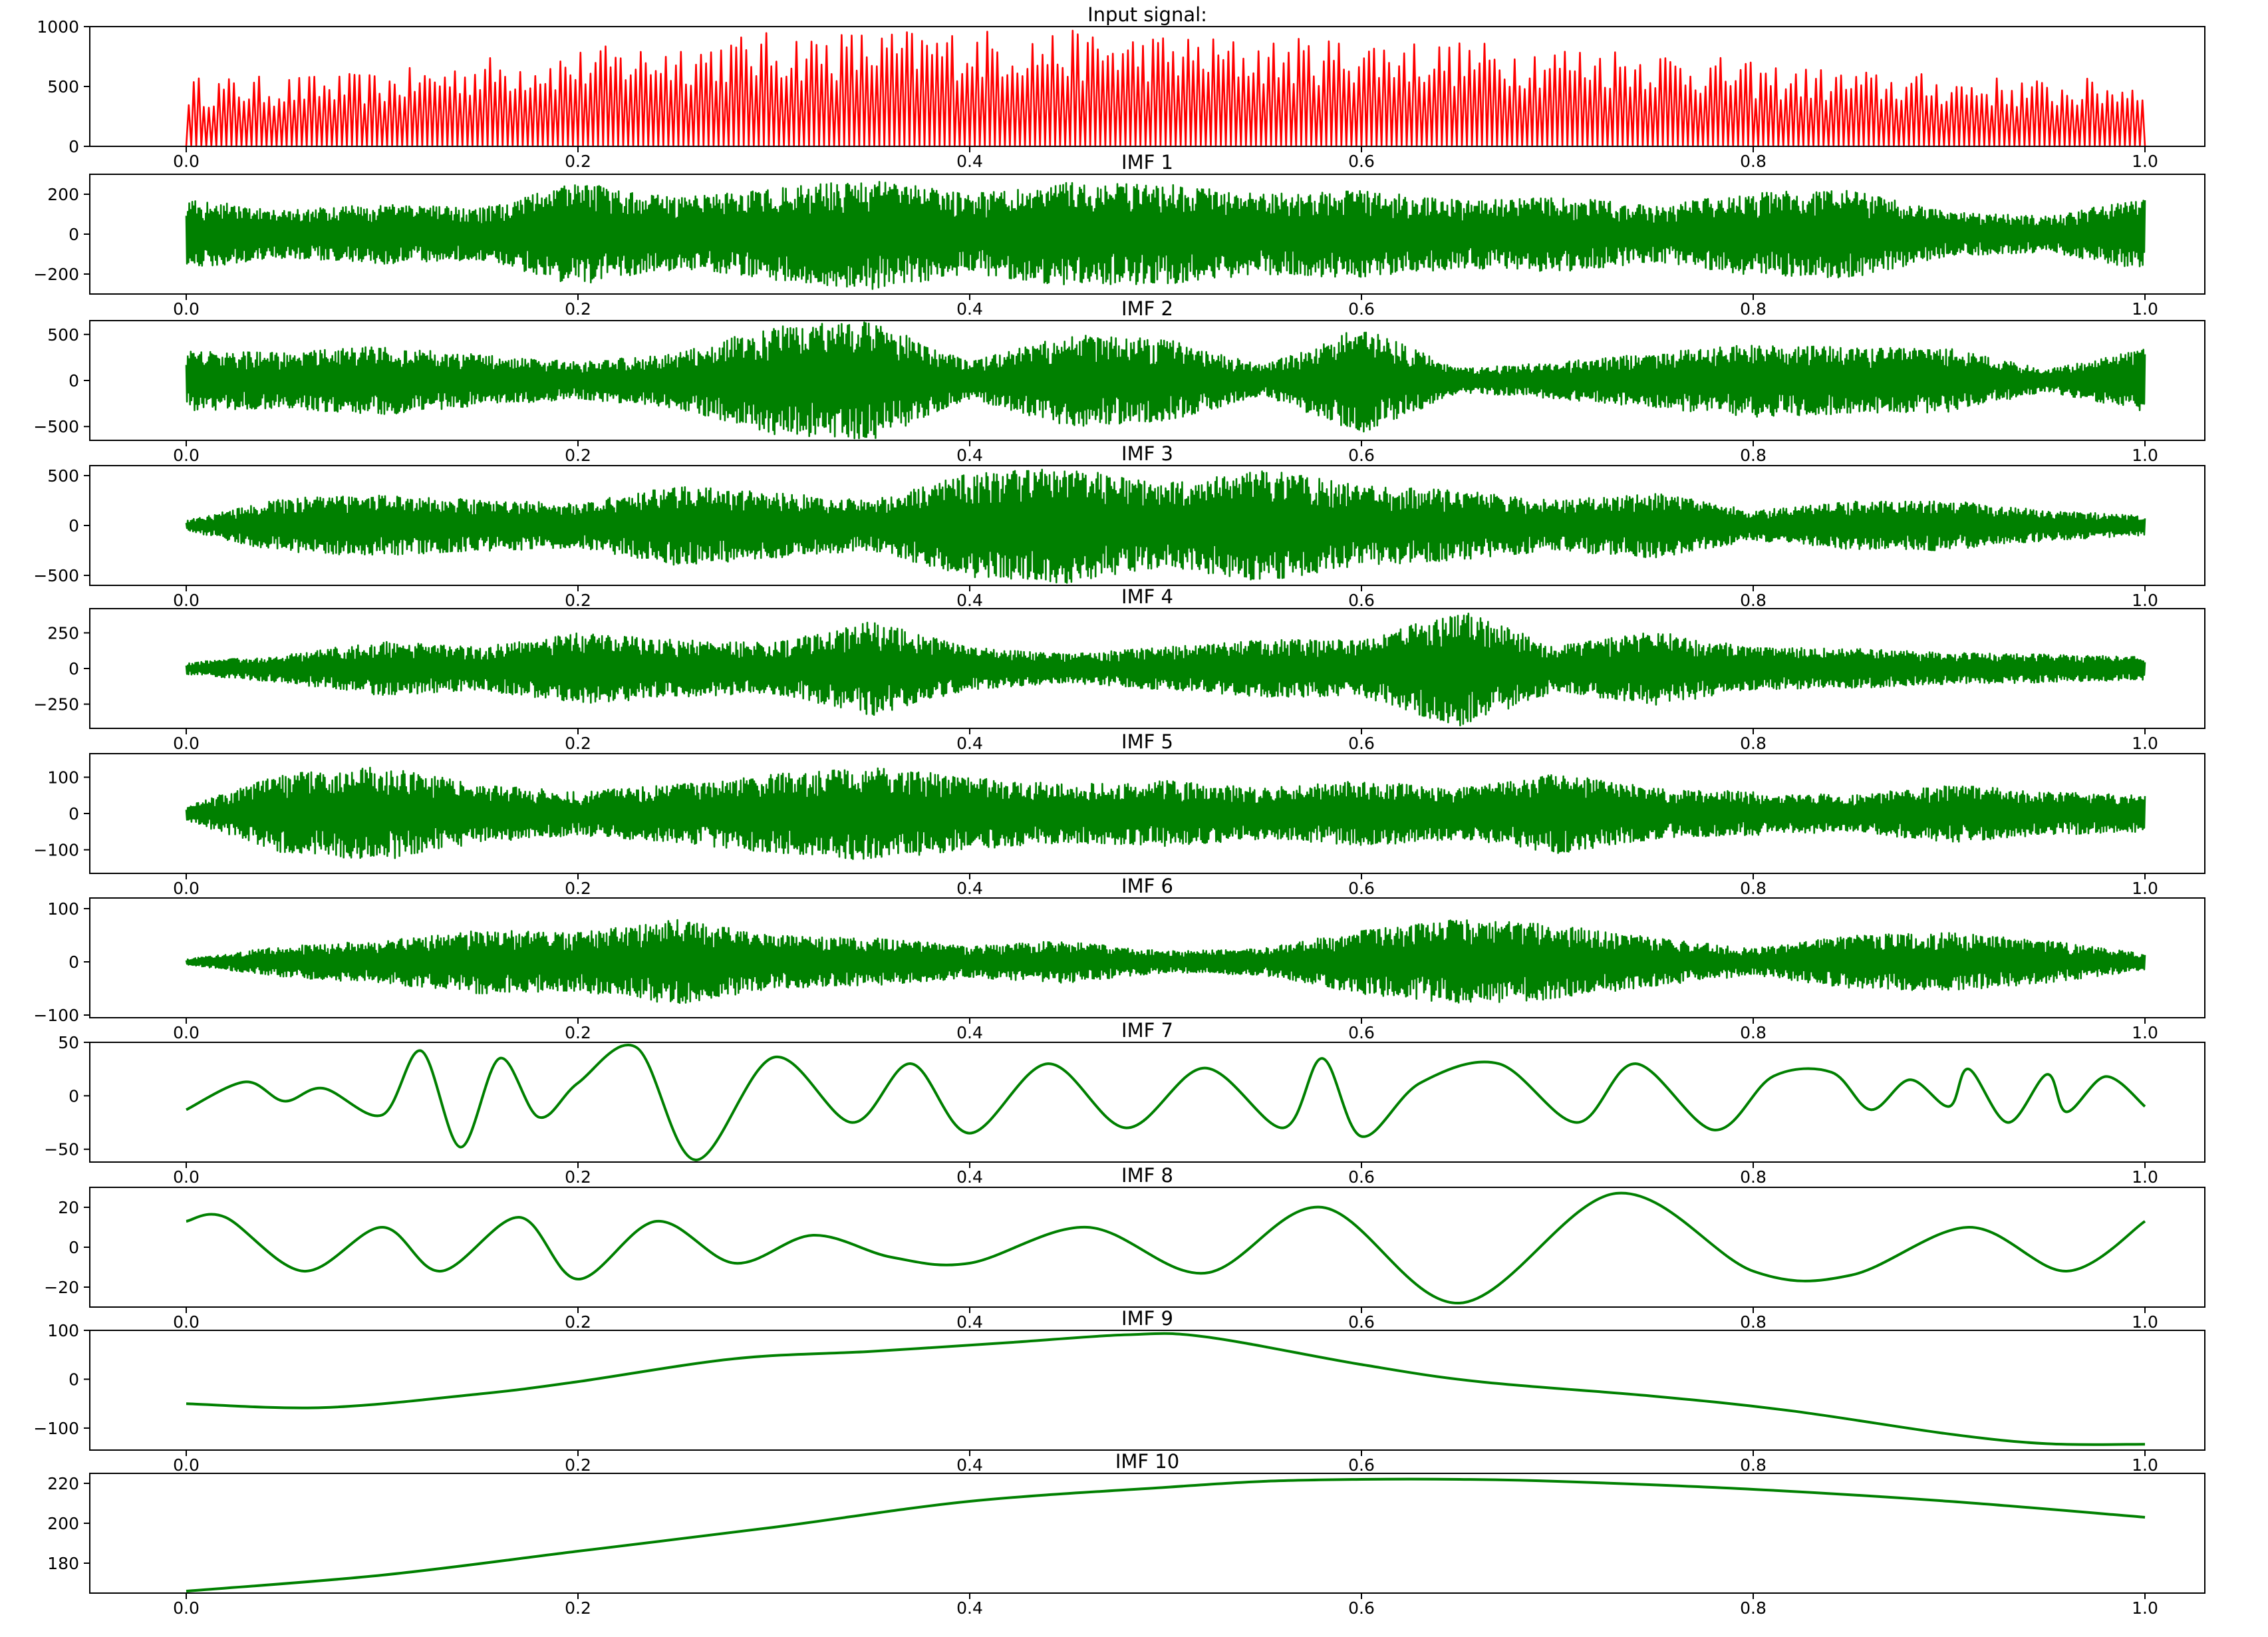 Image resolution: width=2268 pixels, height=1637 pixels. I want to click on panel-title: IMF 6, so click(1147, 886).